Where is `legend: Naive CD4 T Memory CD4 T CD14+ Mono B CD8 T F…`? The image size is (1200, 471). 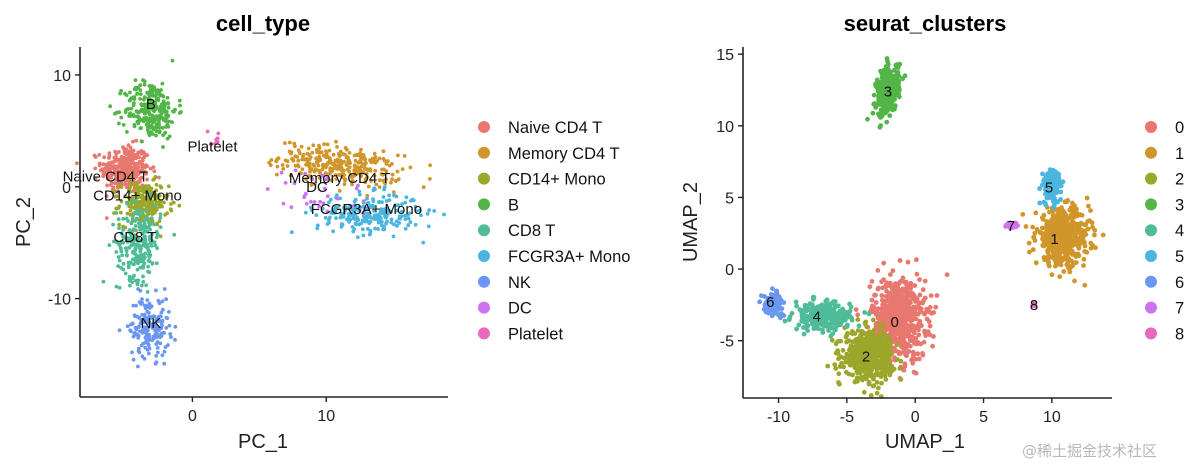
legend: Naive CD4 T Memory CD4 T CD14+ Mono B CD8 T F… is located at coordinates (554, 231).